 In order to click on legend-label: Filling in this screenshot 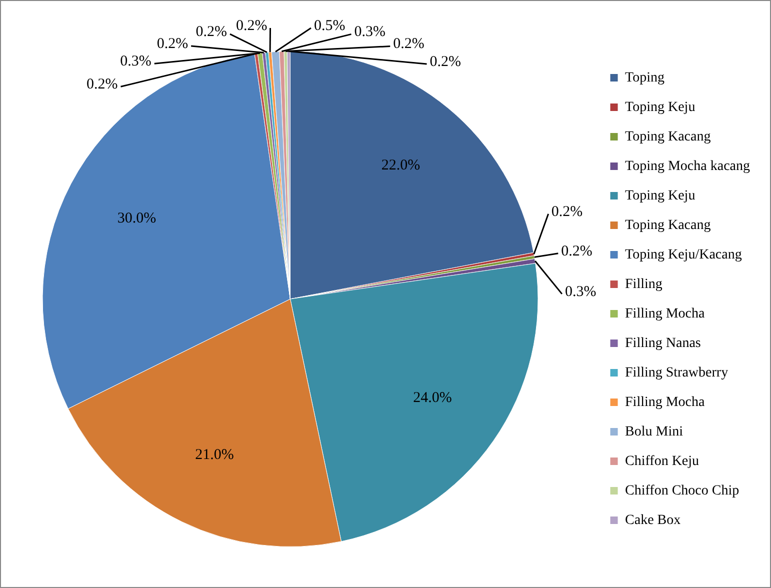, I will do `click(643, 284)`.